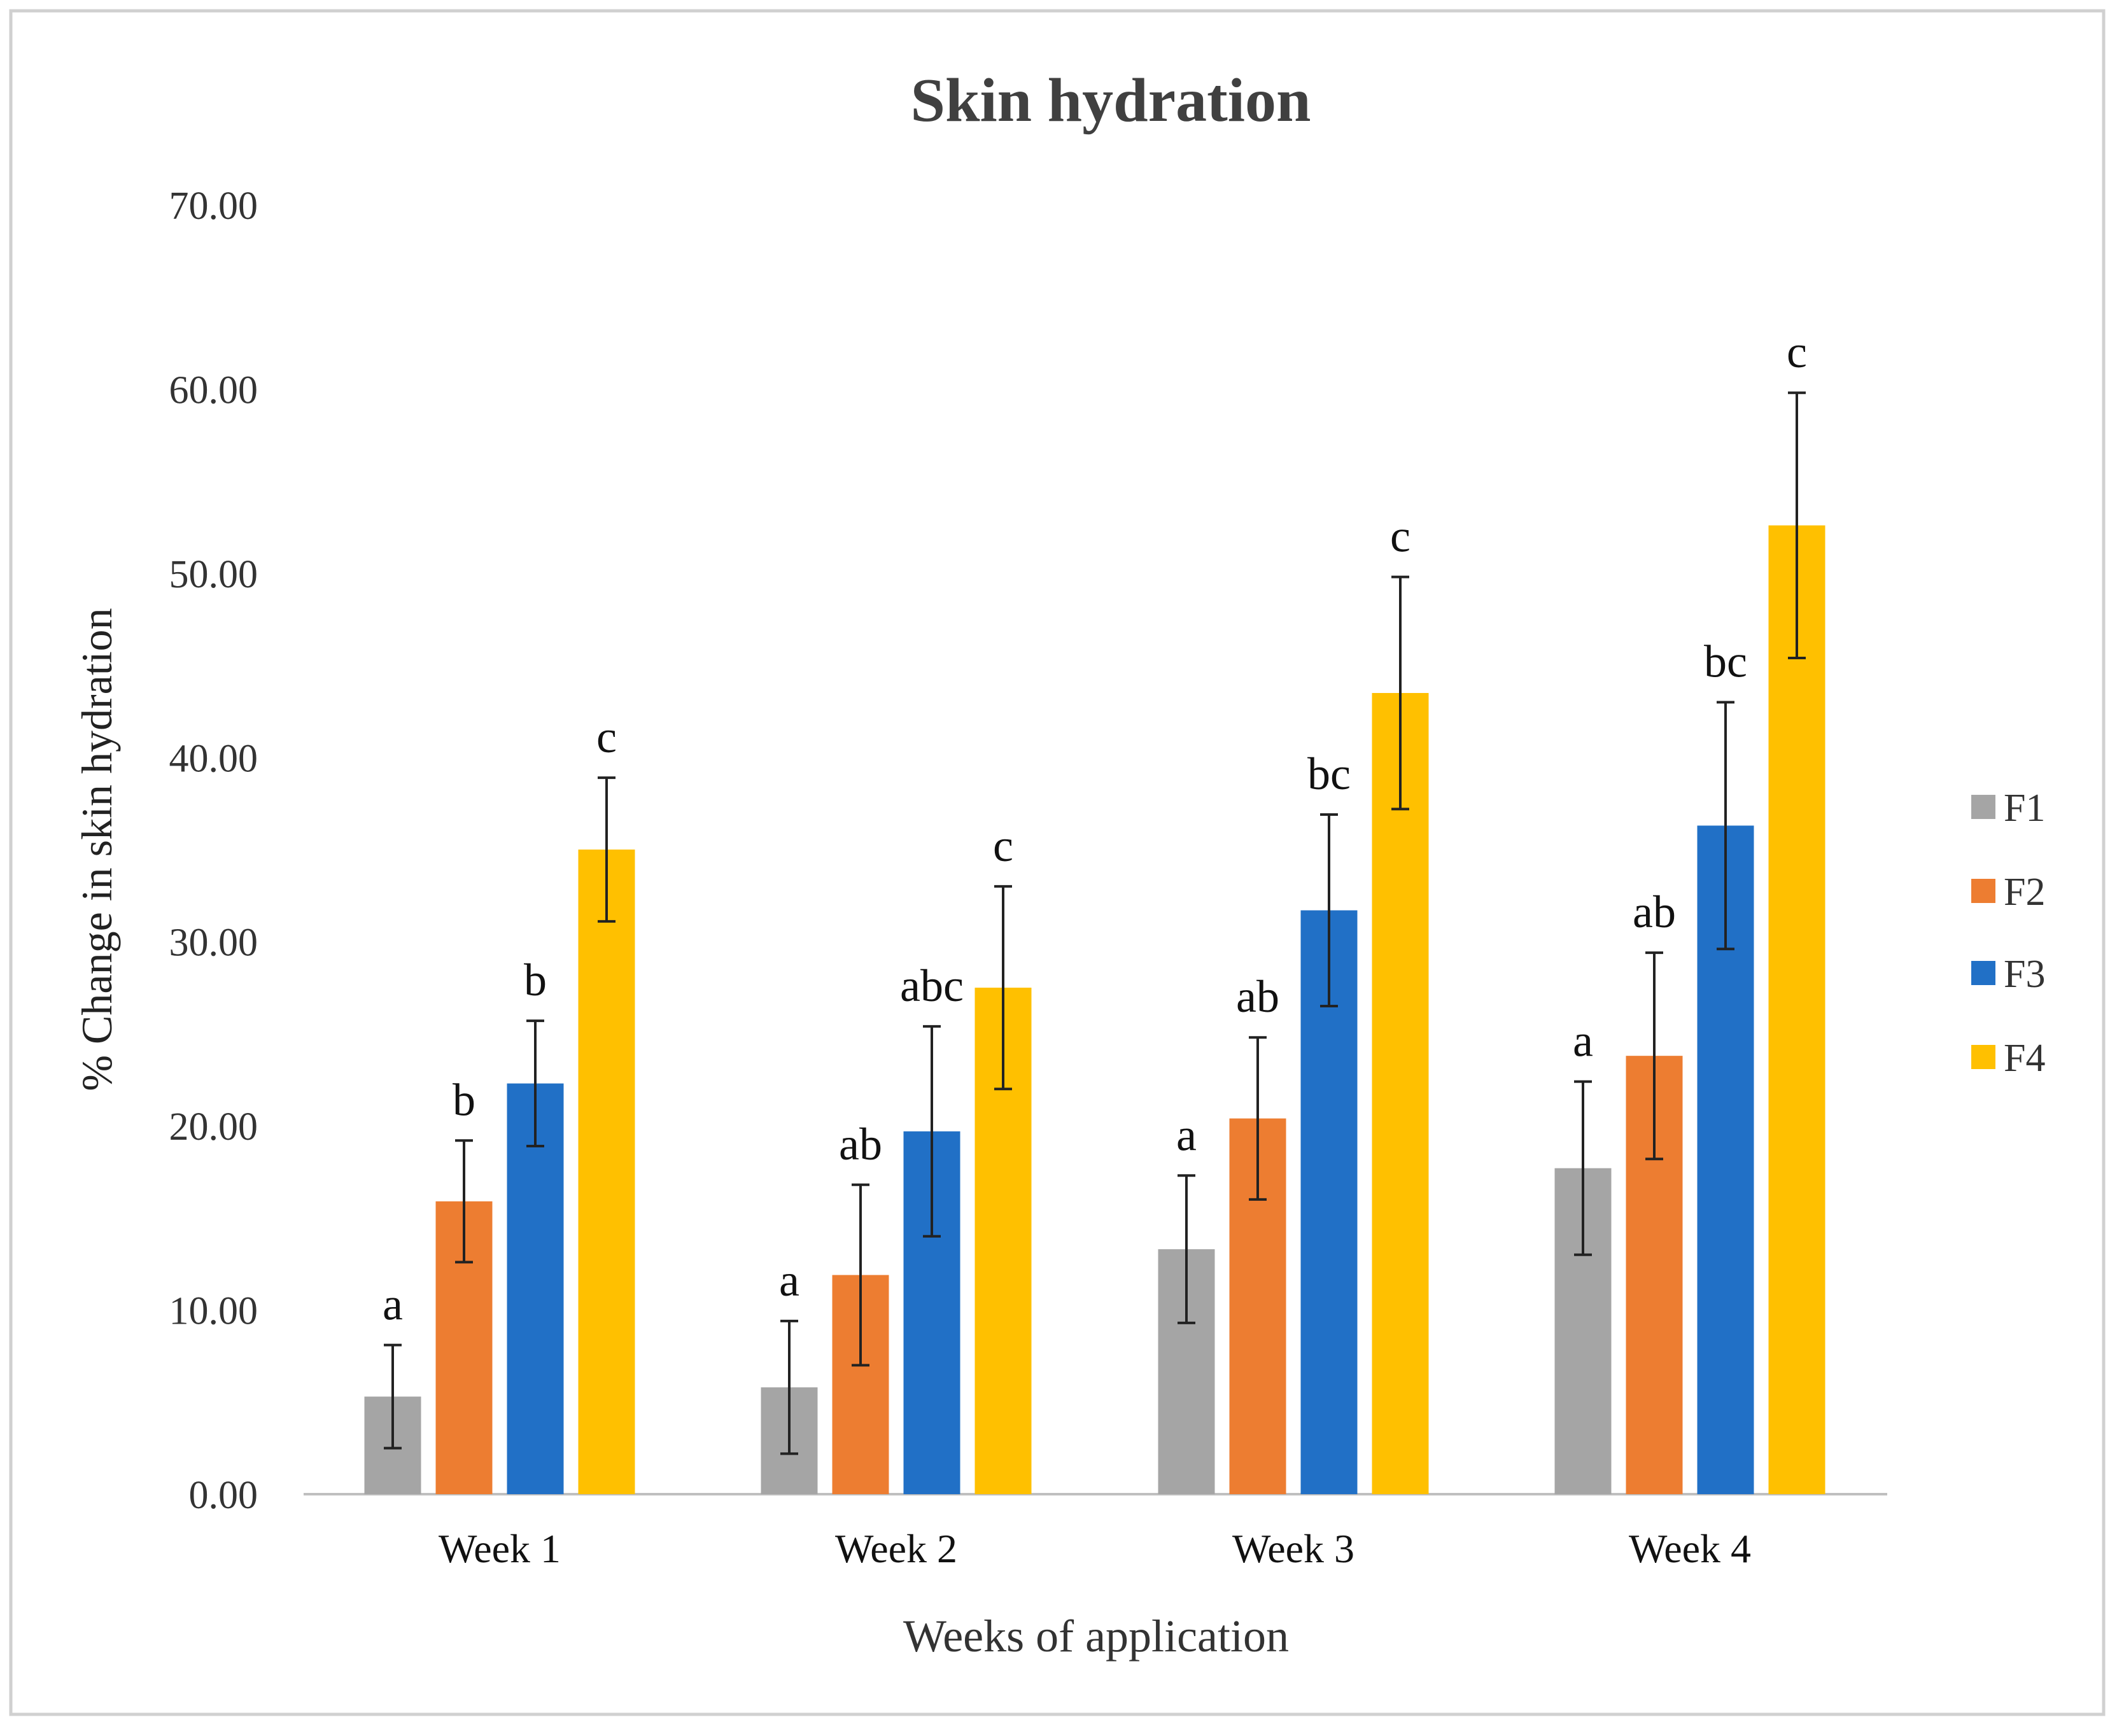 The width and height of the screenshot is (2117, 1736). Describe the element at coordinates (97, 849) in the screenshot. I see `y-axis-label: % Change in skin hydration` at that location.